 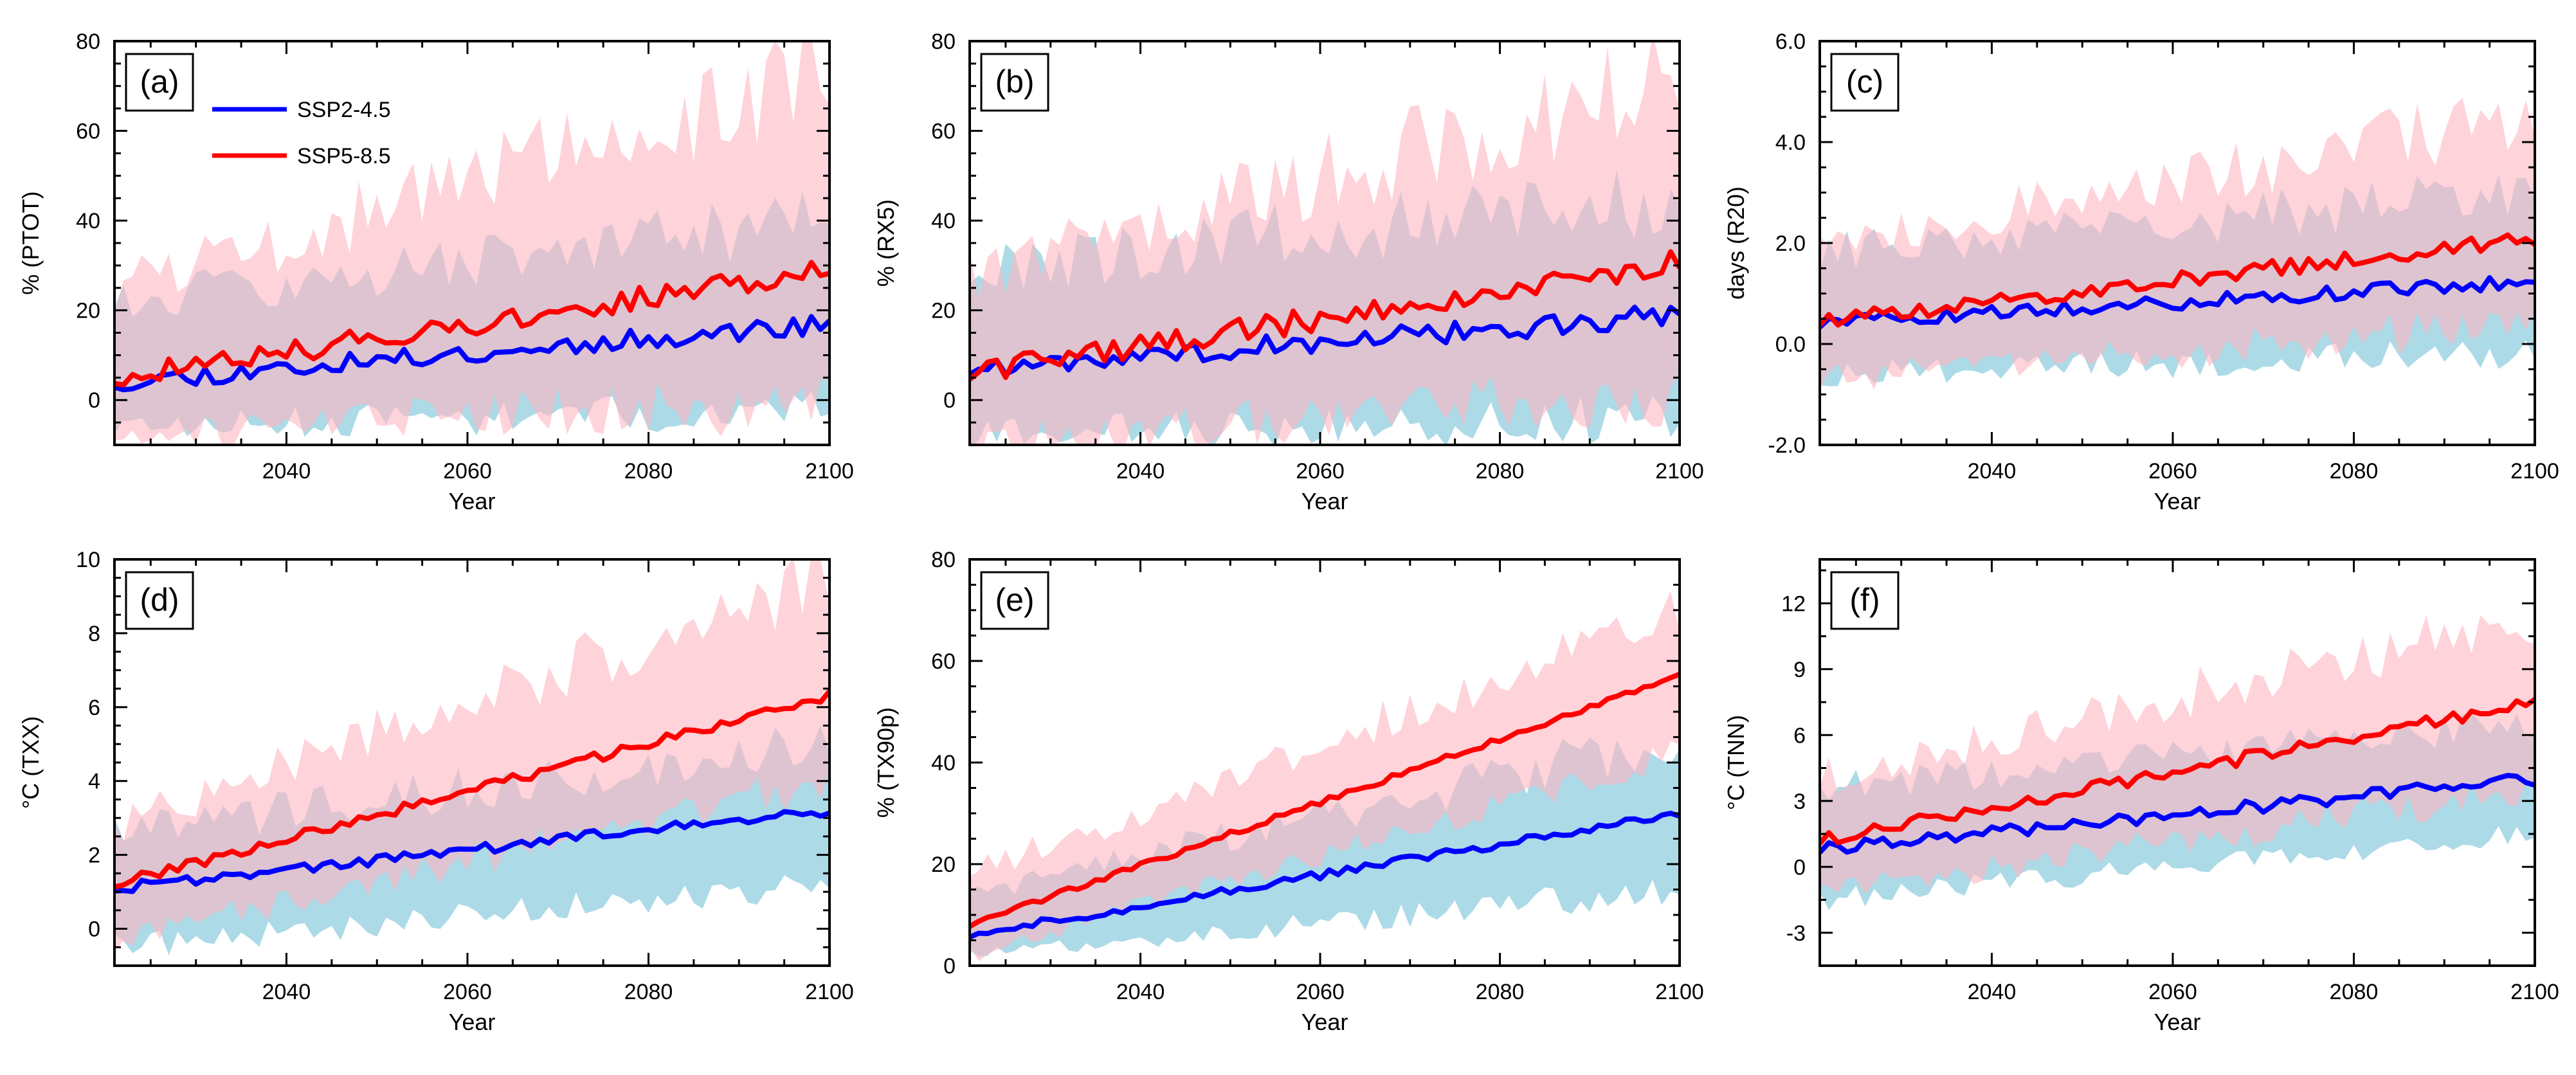 What do you see at coordinates (1799, 670) in the screenshot?
I see `y-tick-label: 9` at bounding box center [1799, 670].